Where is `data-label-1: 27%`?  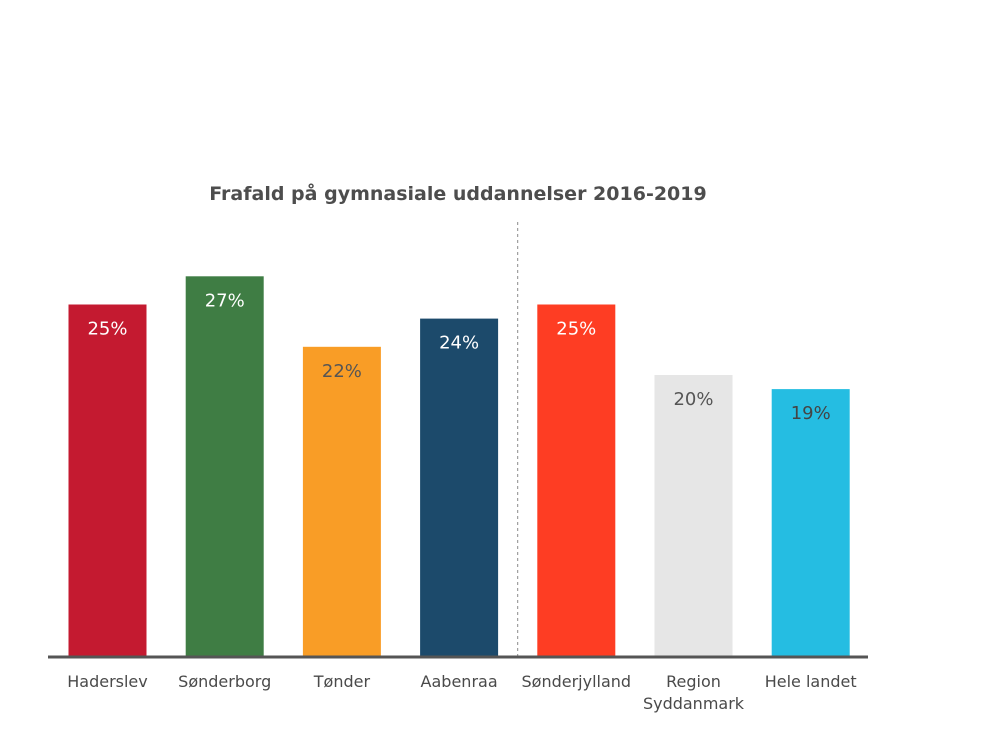 data-label-1: 27% is located at coordinates (225, 300).